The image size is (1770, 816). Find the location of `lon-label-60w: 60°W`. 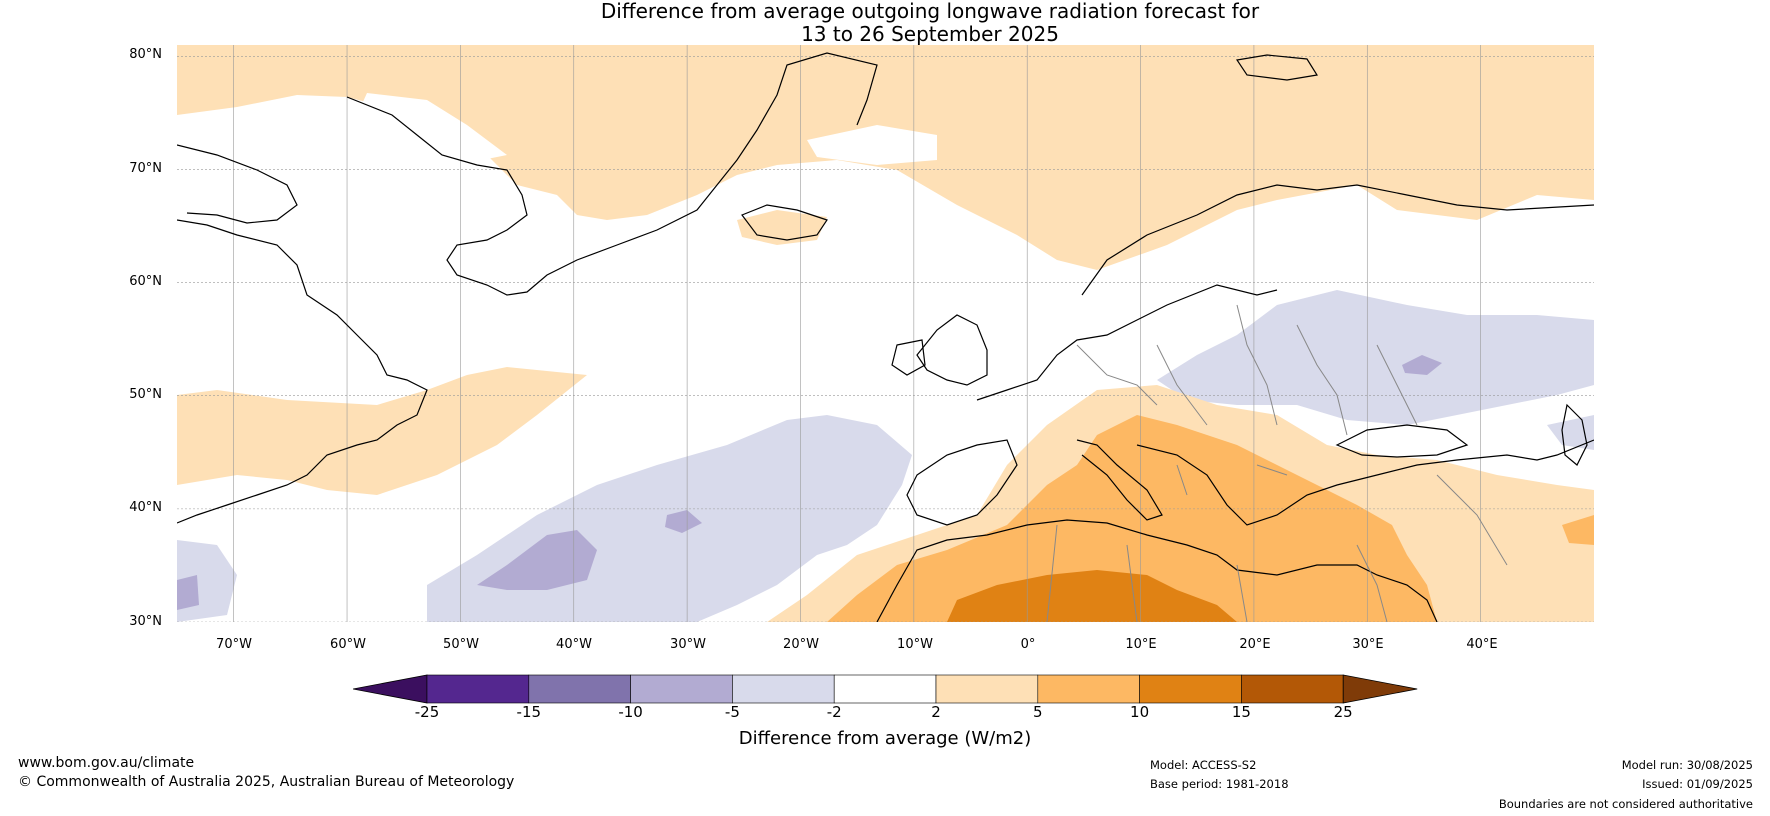

lon-label-60w: 60°W is located at coordinates (348, 644).